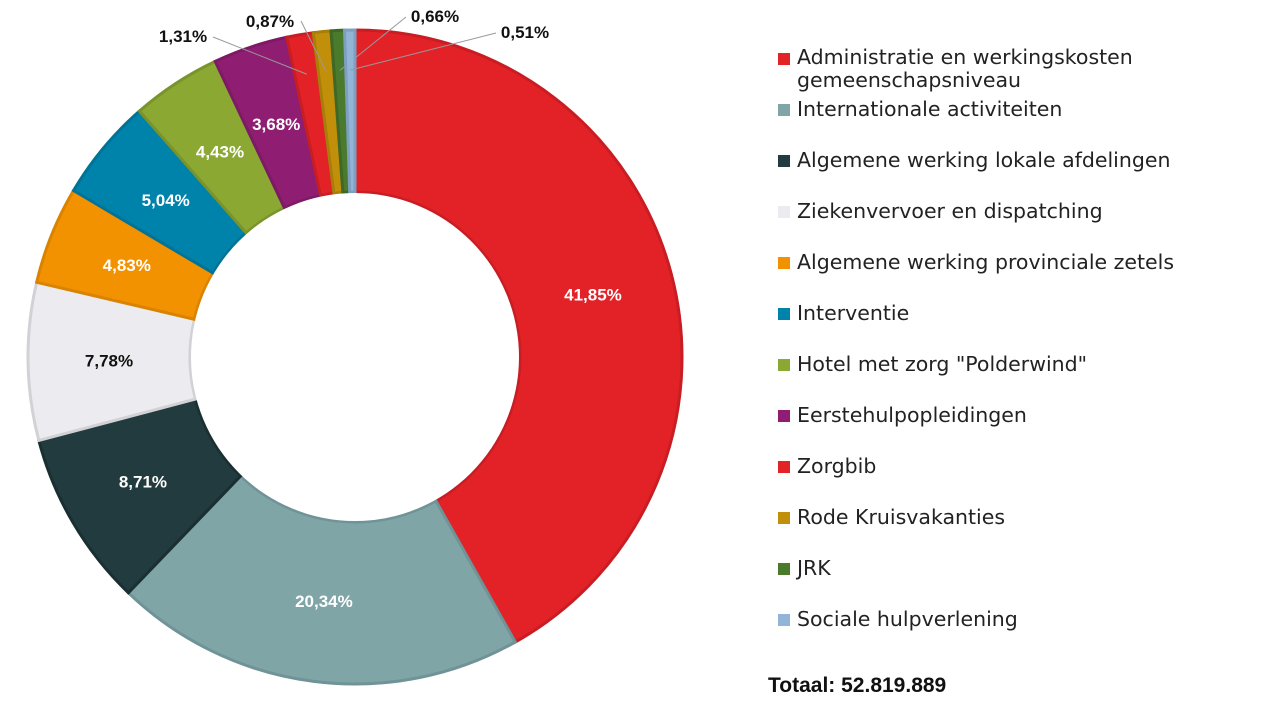  I want to click on total-amount: Totaal: 52.819.889, so click(857, 686).